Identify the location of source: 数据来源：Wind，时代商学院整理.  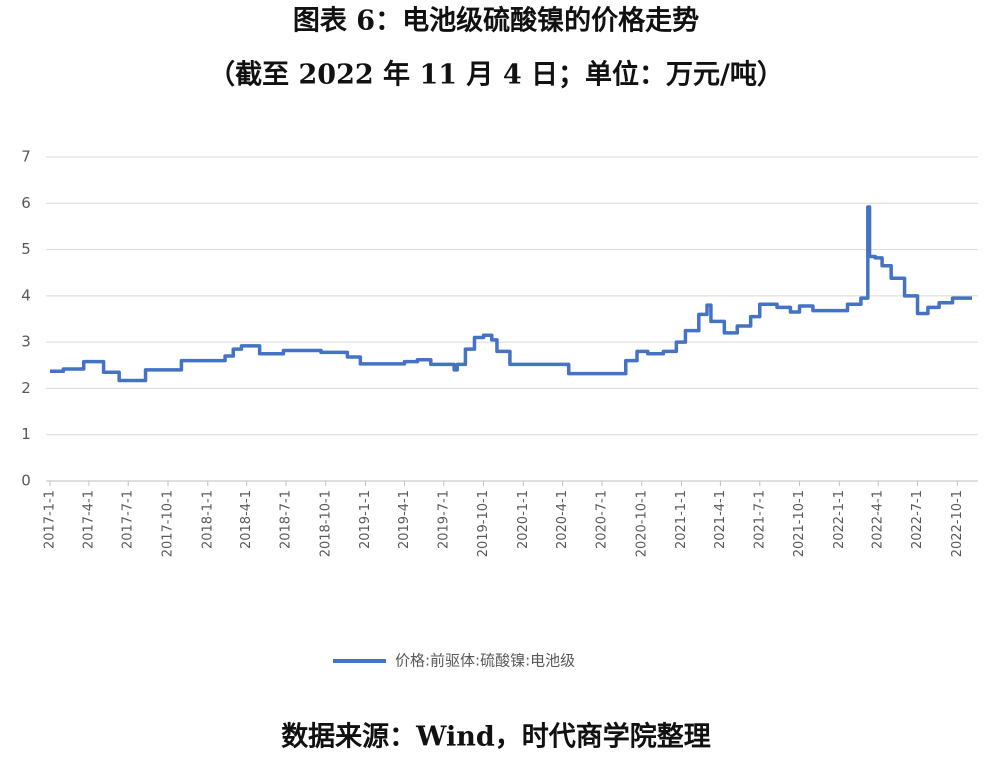
(496, 737).